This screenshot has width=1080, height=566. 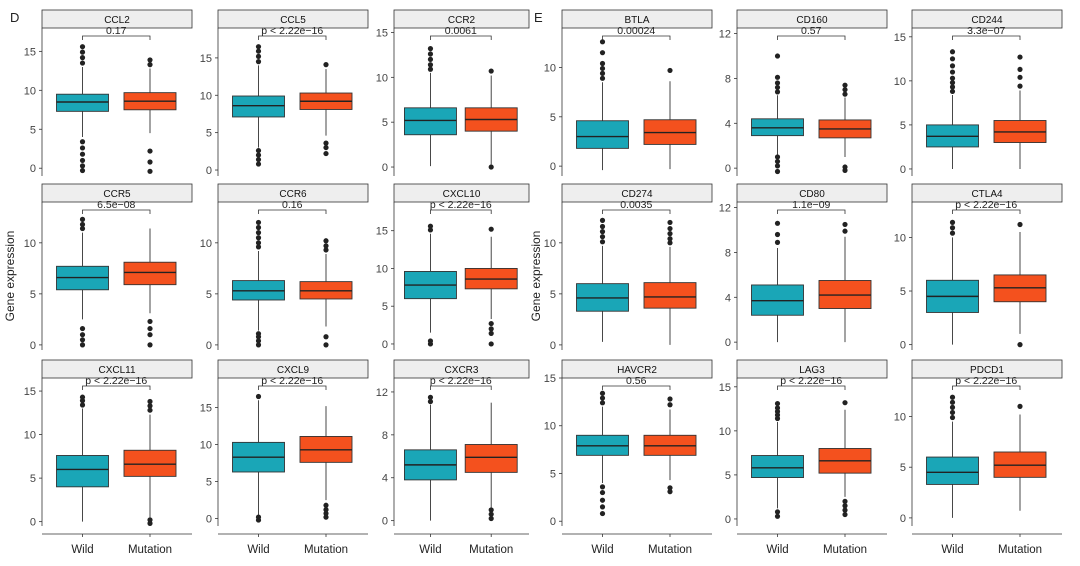 What do you see at coordinates (284, 457) in the screenshot?
I see `facet-cxcl9: CXCL9 0 5 10 15 p < 2.22e−16 Wild Mutation` at bounding box center [284, 457].